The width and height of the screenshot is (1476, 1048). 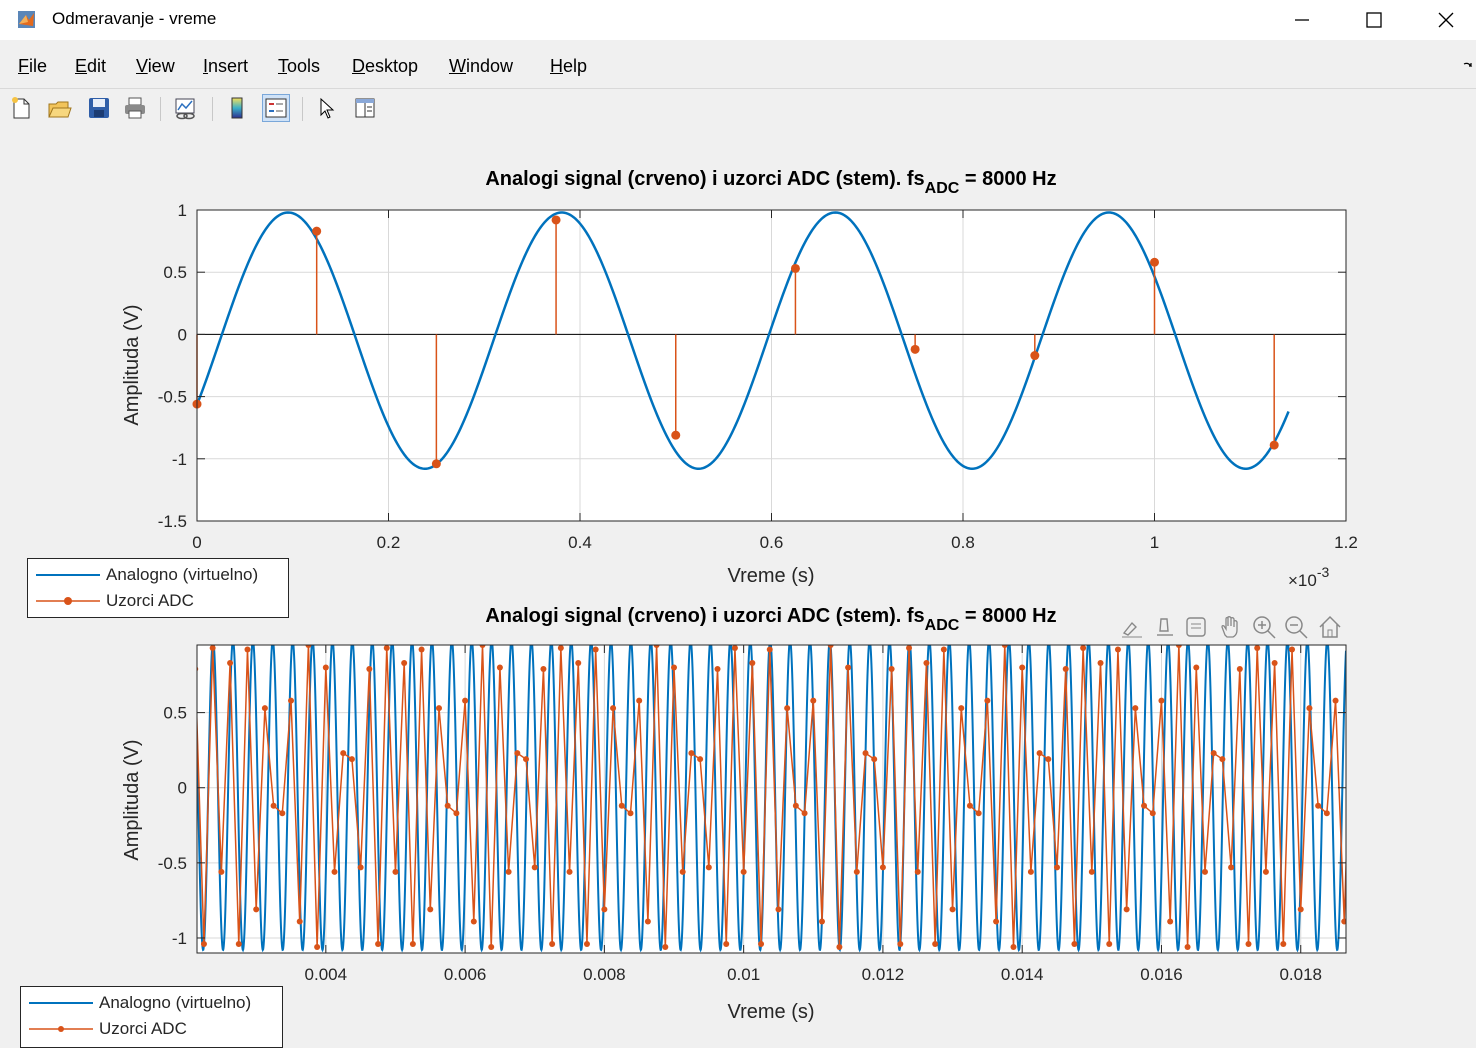 What do you see at coordinates (33, 66) in the screenshot?
I see `menu-file: File` at bounding box center [33, 66].